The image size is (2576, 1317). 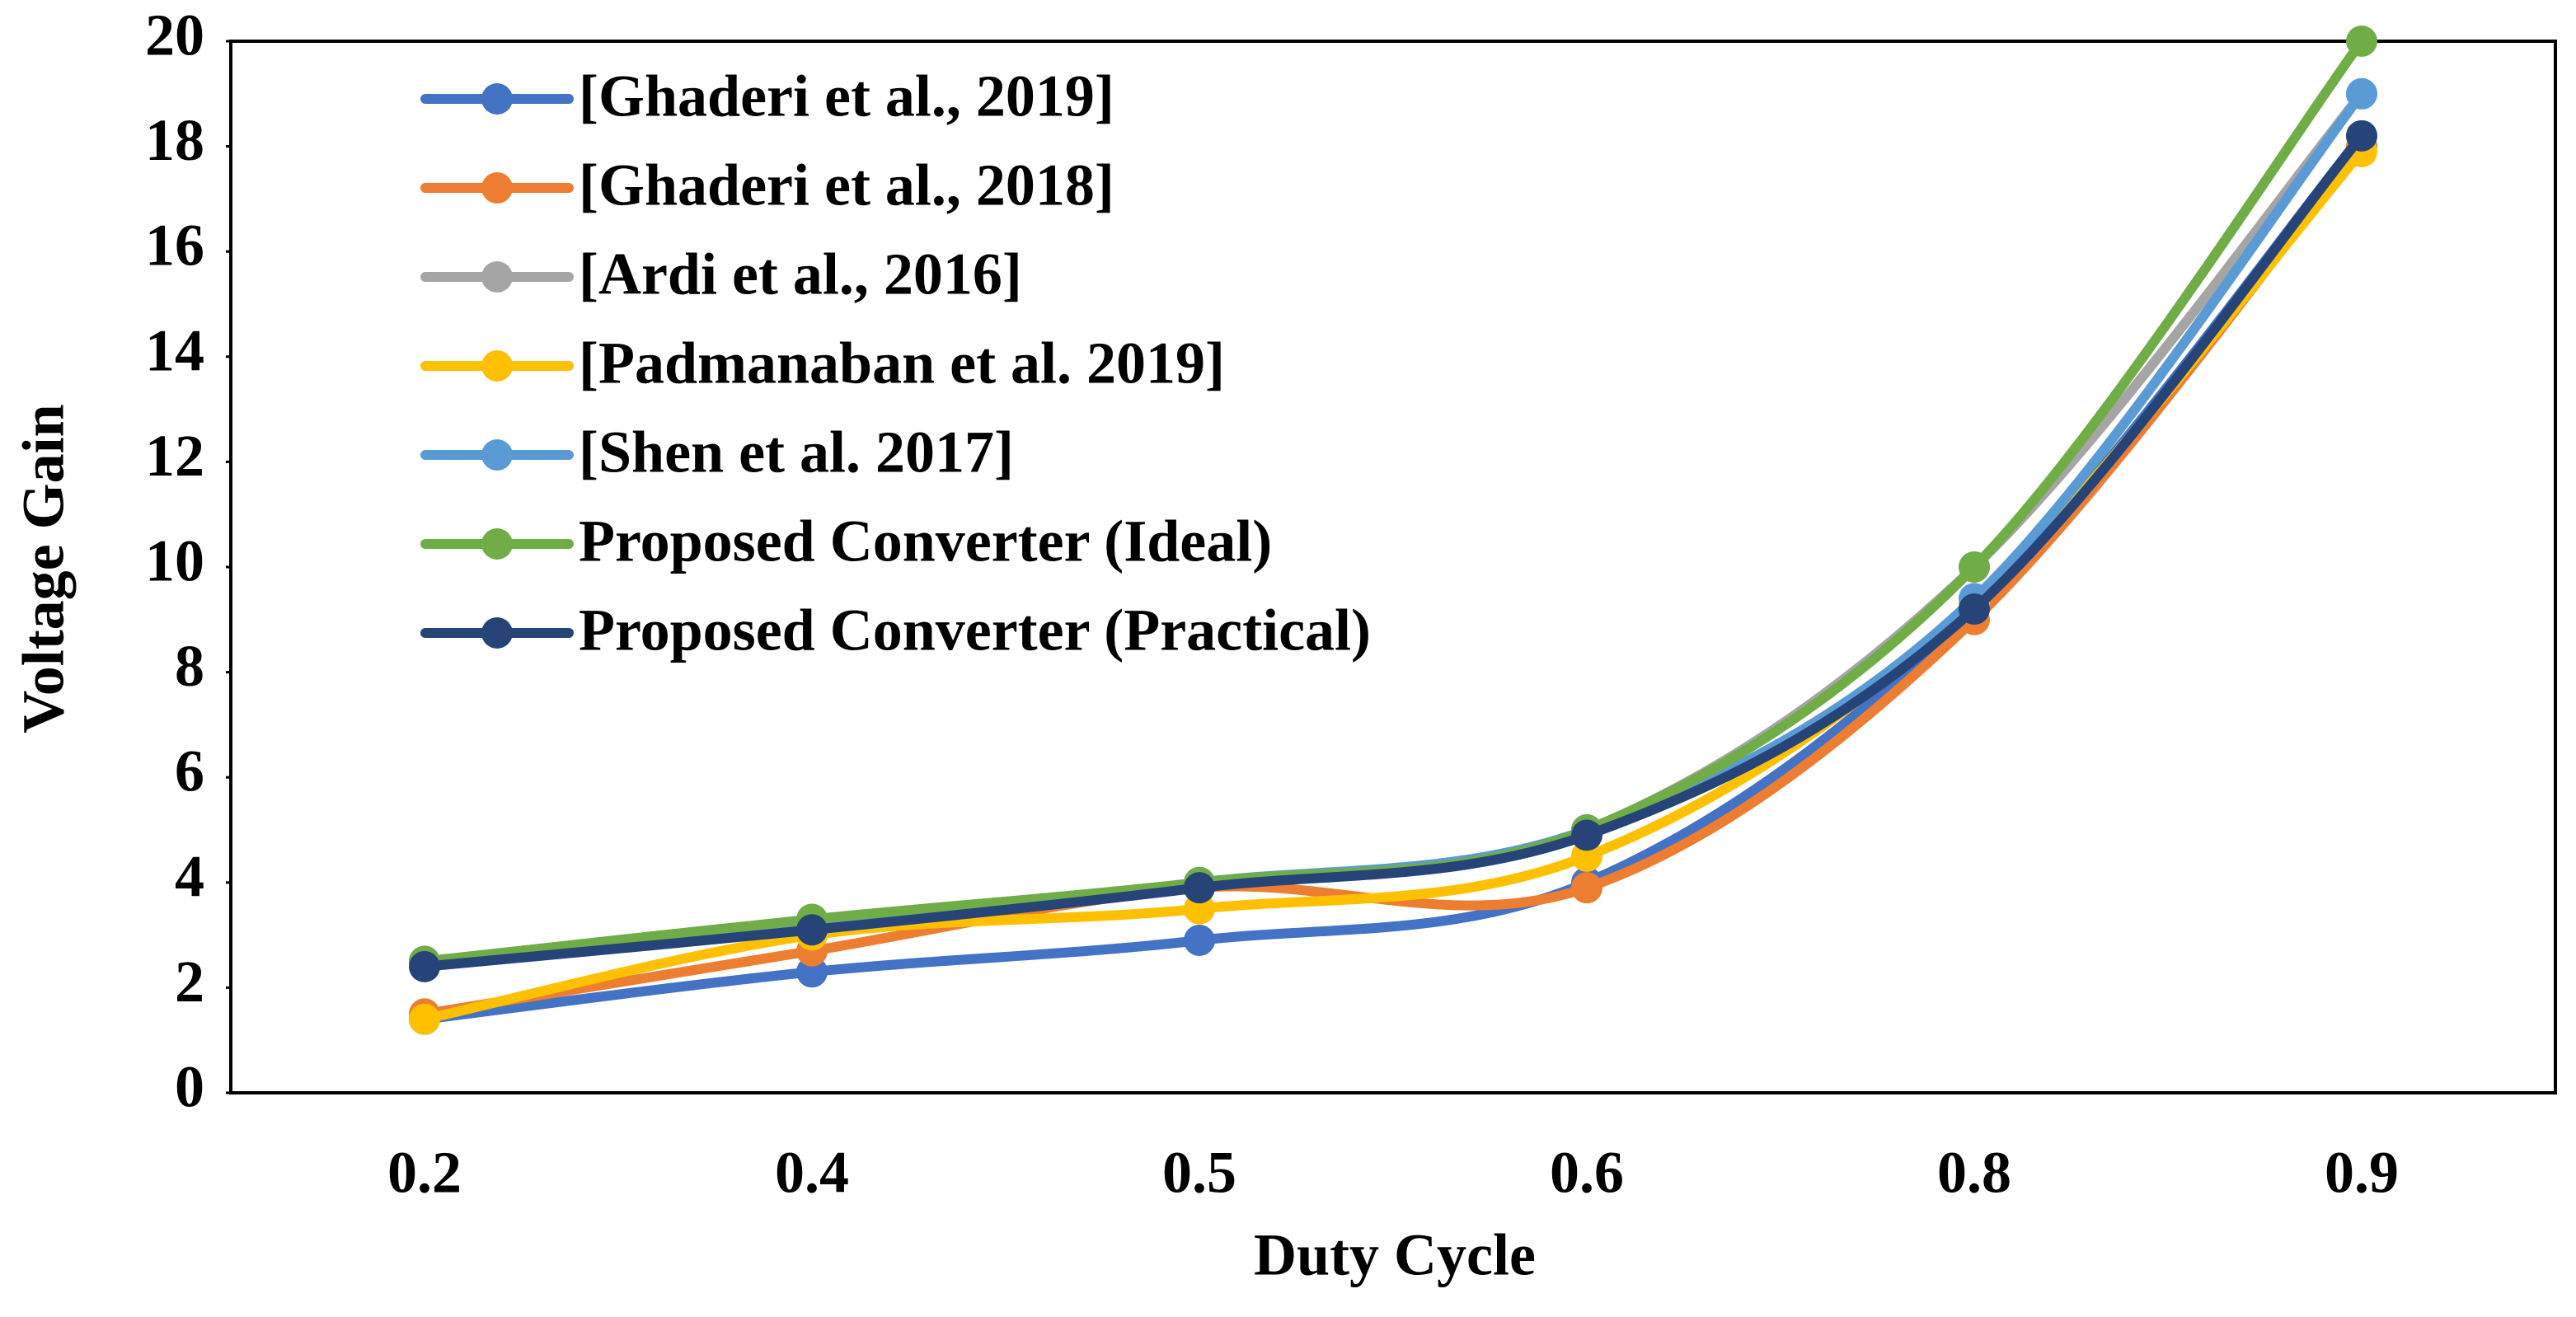 What do you see at coordinates (926, 541) in the screenshot?
I see `legend-label: Proposed Converter (Ideal)` at bounding box center [926, 541].